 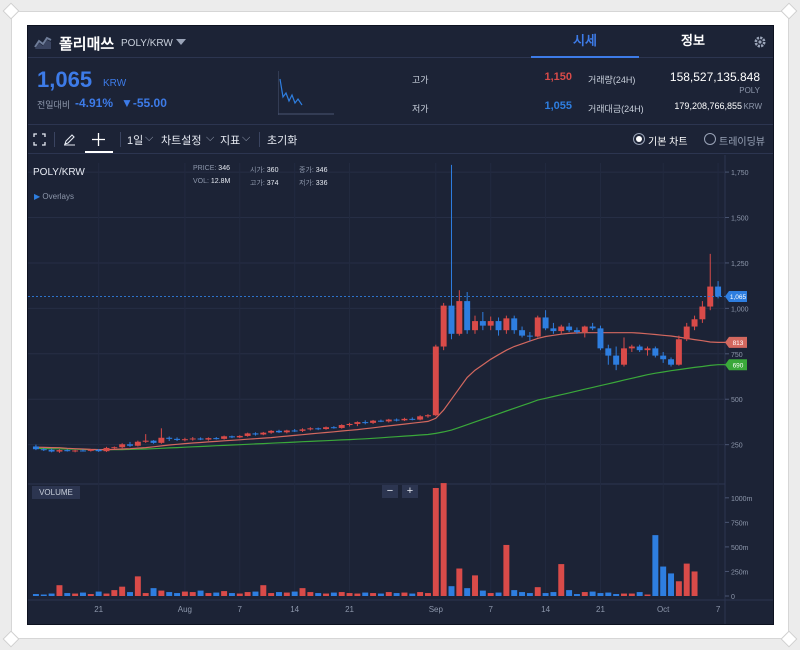 I want to click on reset-button: 초기화, so click(x=282, y=141).